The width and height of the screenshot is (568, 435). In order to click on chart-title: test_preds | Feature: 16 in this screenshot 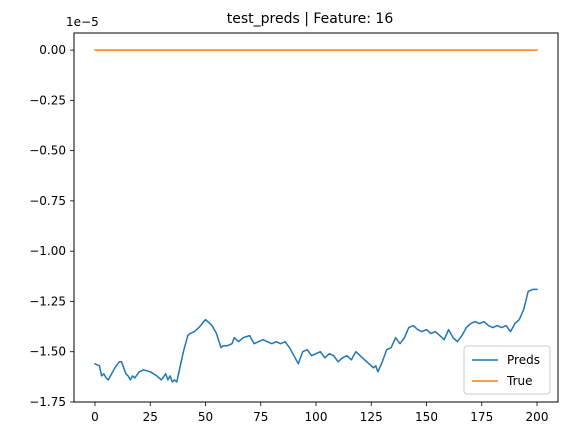, I will do `click(310, 19)`.